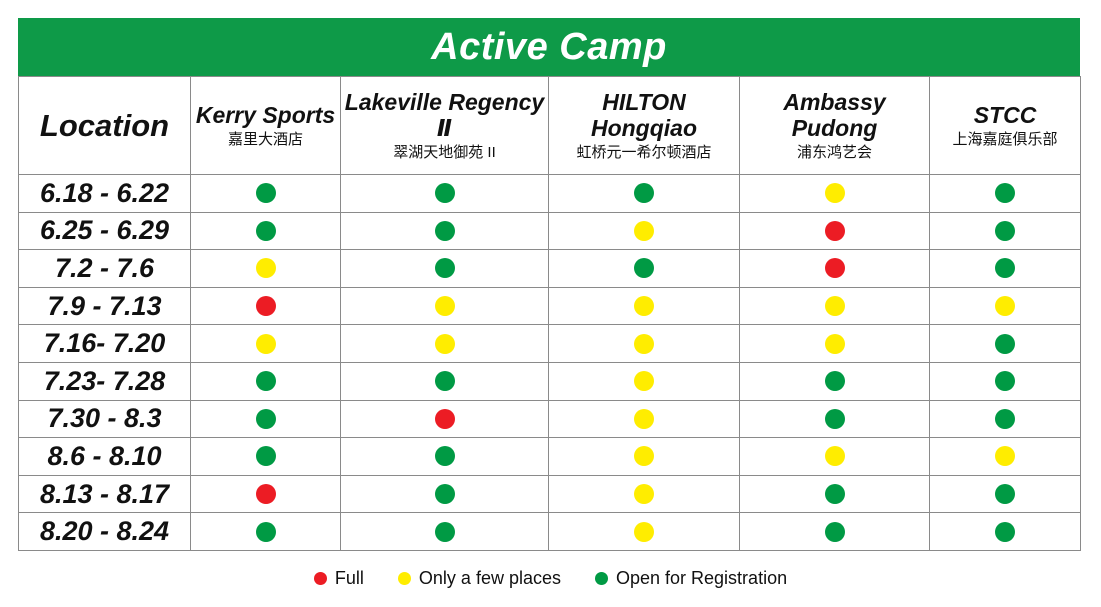 The image size is (1101, 607). What do you see at coordinates (1005, 139) in the screenshot?
I see `venue-name-chinese: 上海嘉庭俱乐部` at bounding box center [1005, 139].